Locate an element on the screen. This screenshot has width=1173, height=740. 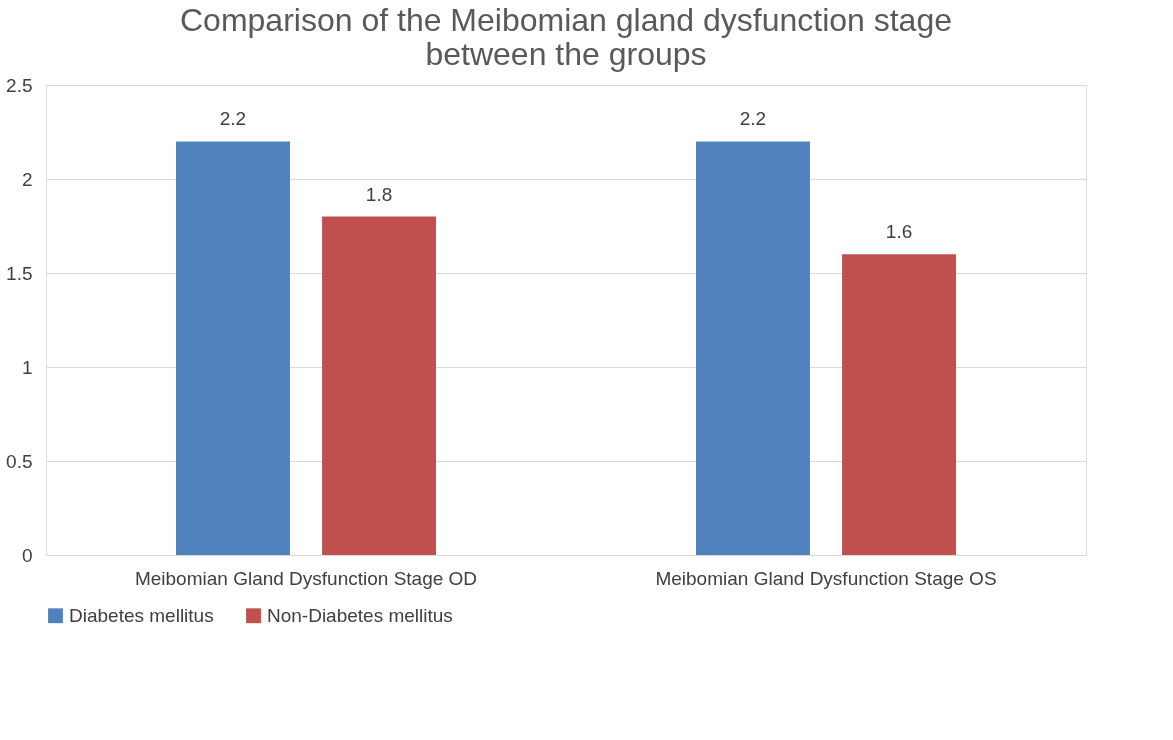
y-tick-label: 0 is located at coordinates (27, 555).